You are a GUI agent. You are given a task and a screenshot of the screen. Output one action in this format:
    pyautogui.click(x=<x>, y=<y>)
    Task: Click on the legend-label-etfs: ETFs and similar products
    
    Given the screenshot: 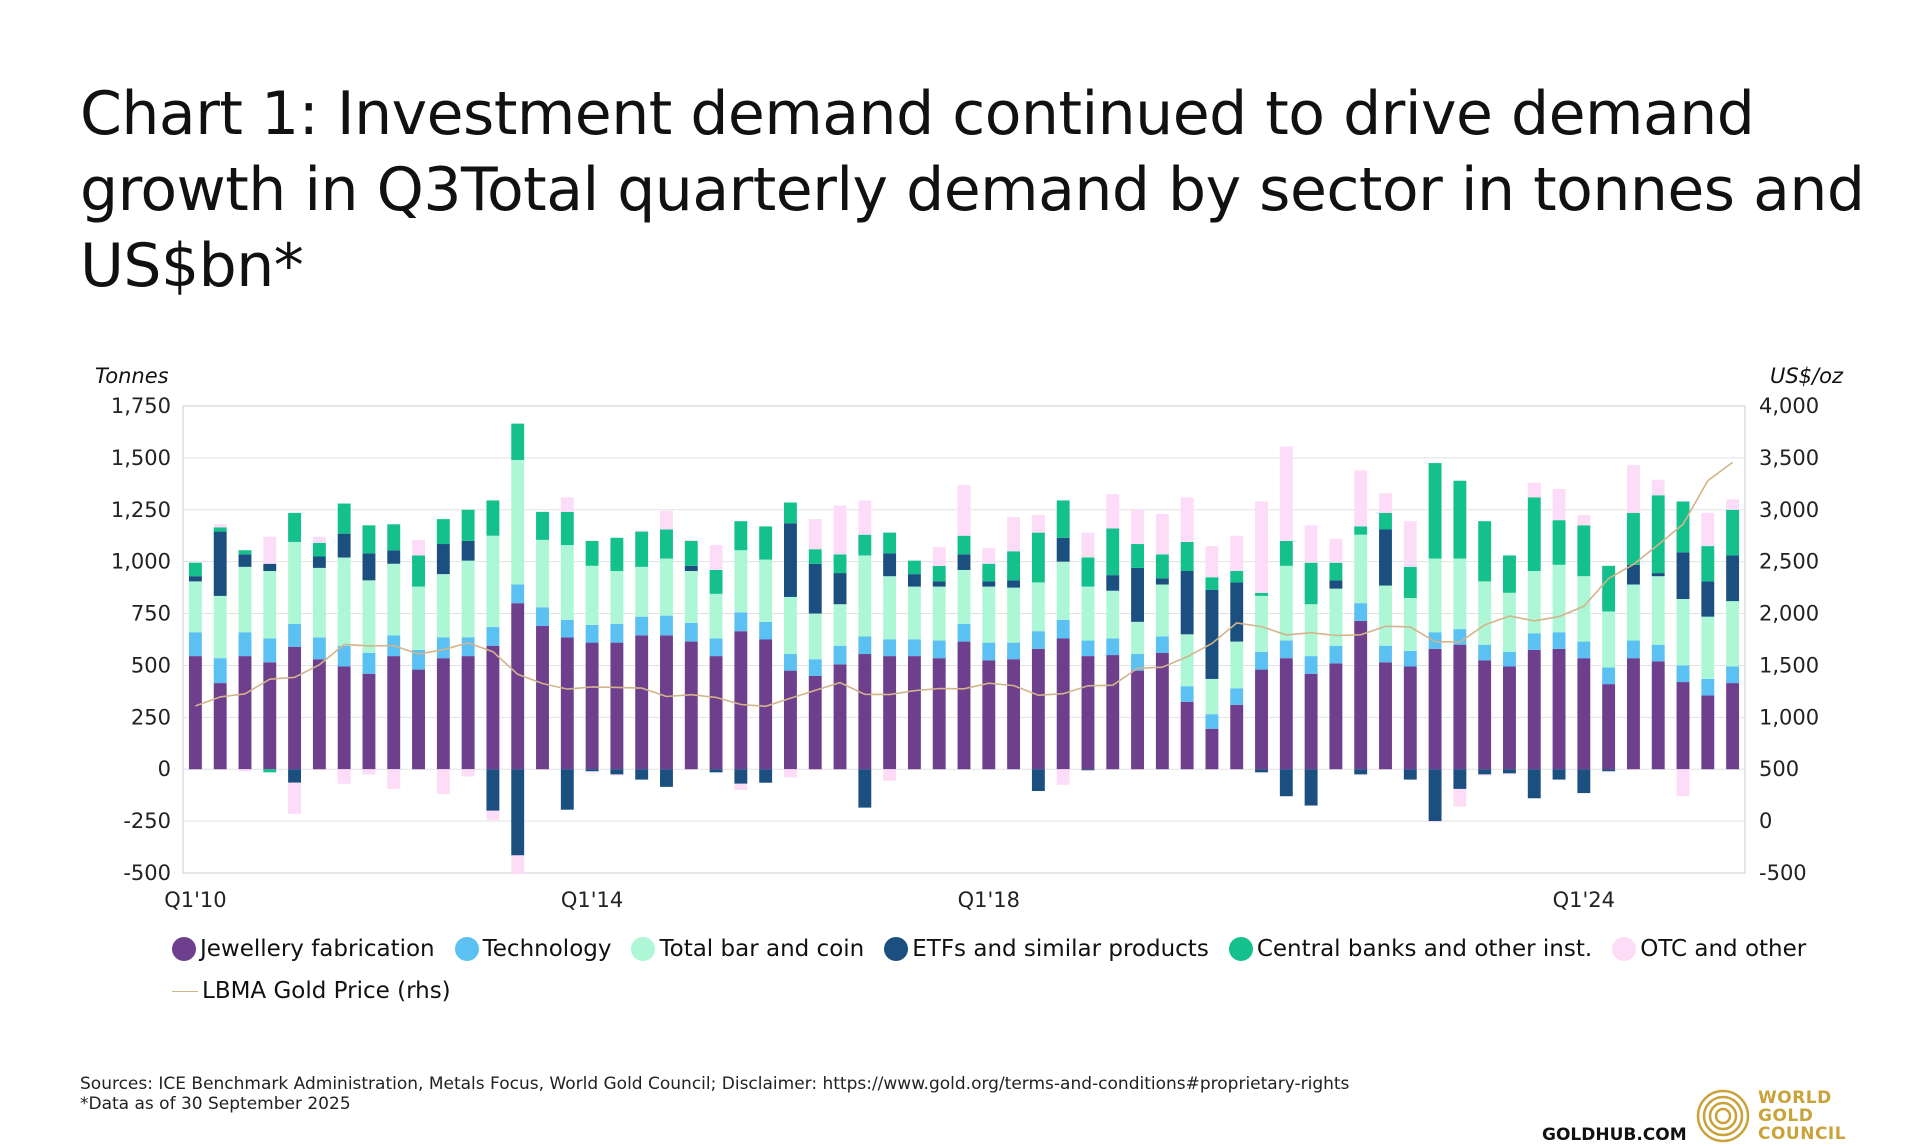 What is the action you would take?
    pyautogui.click(x=1060, y=949)
    